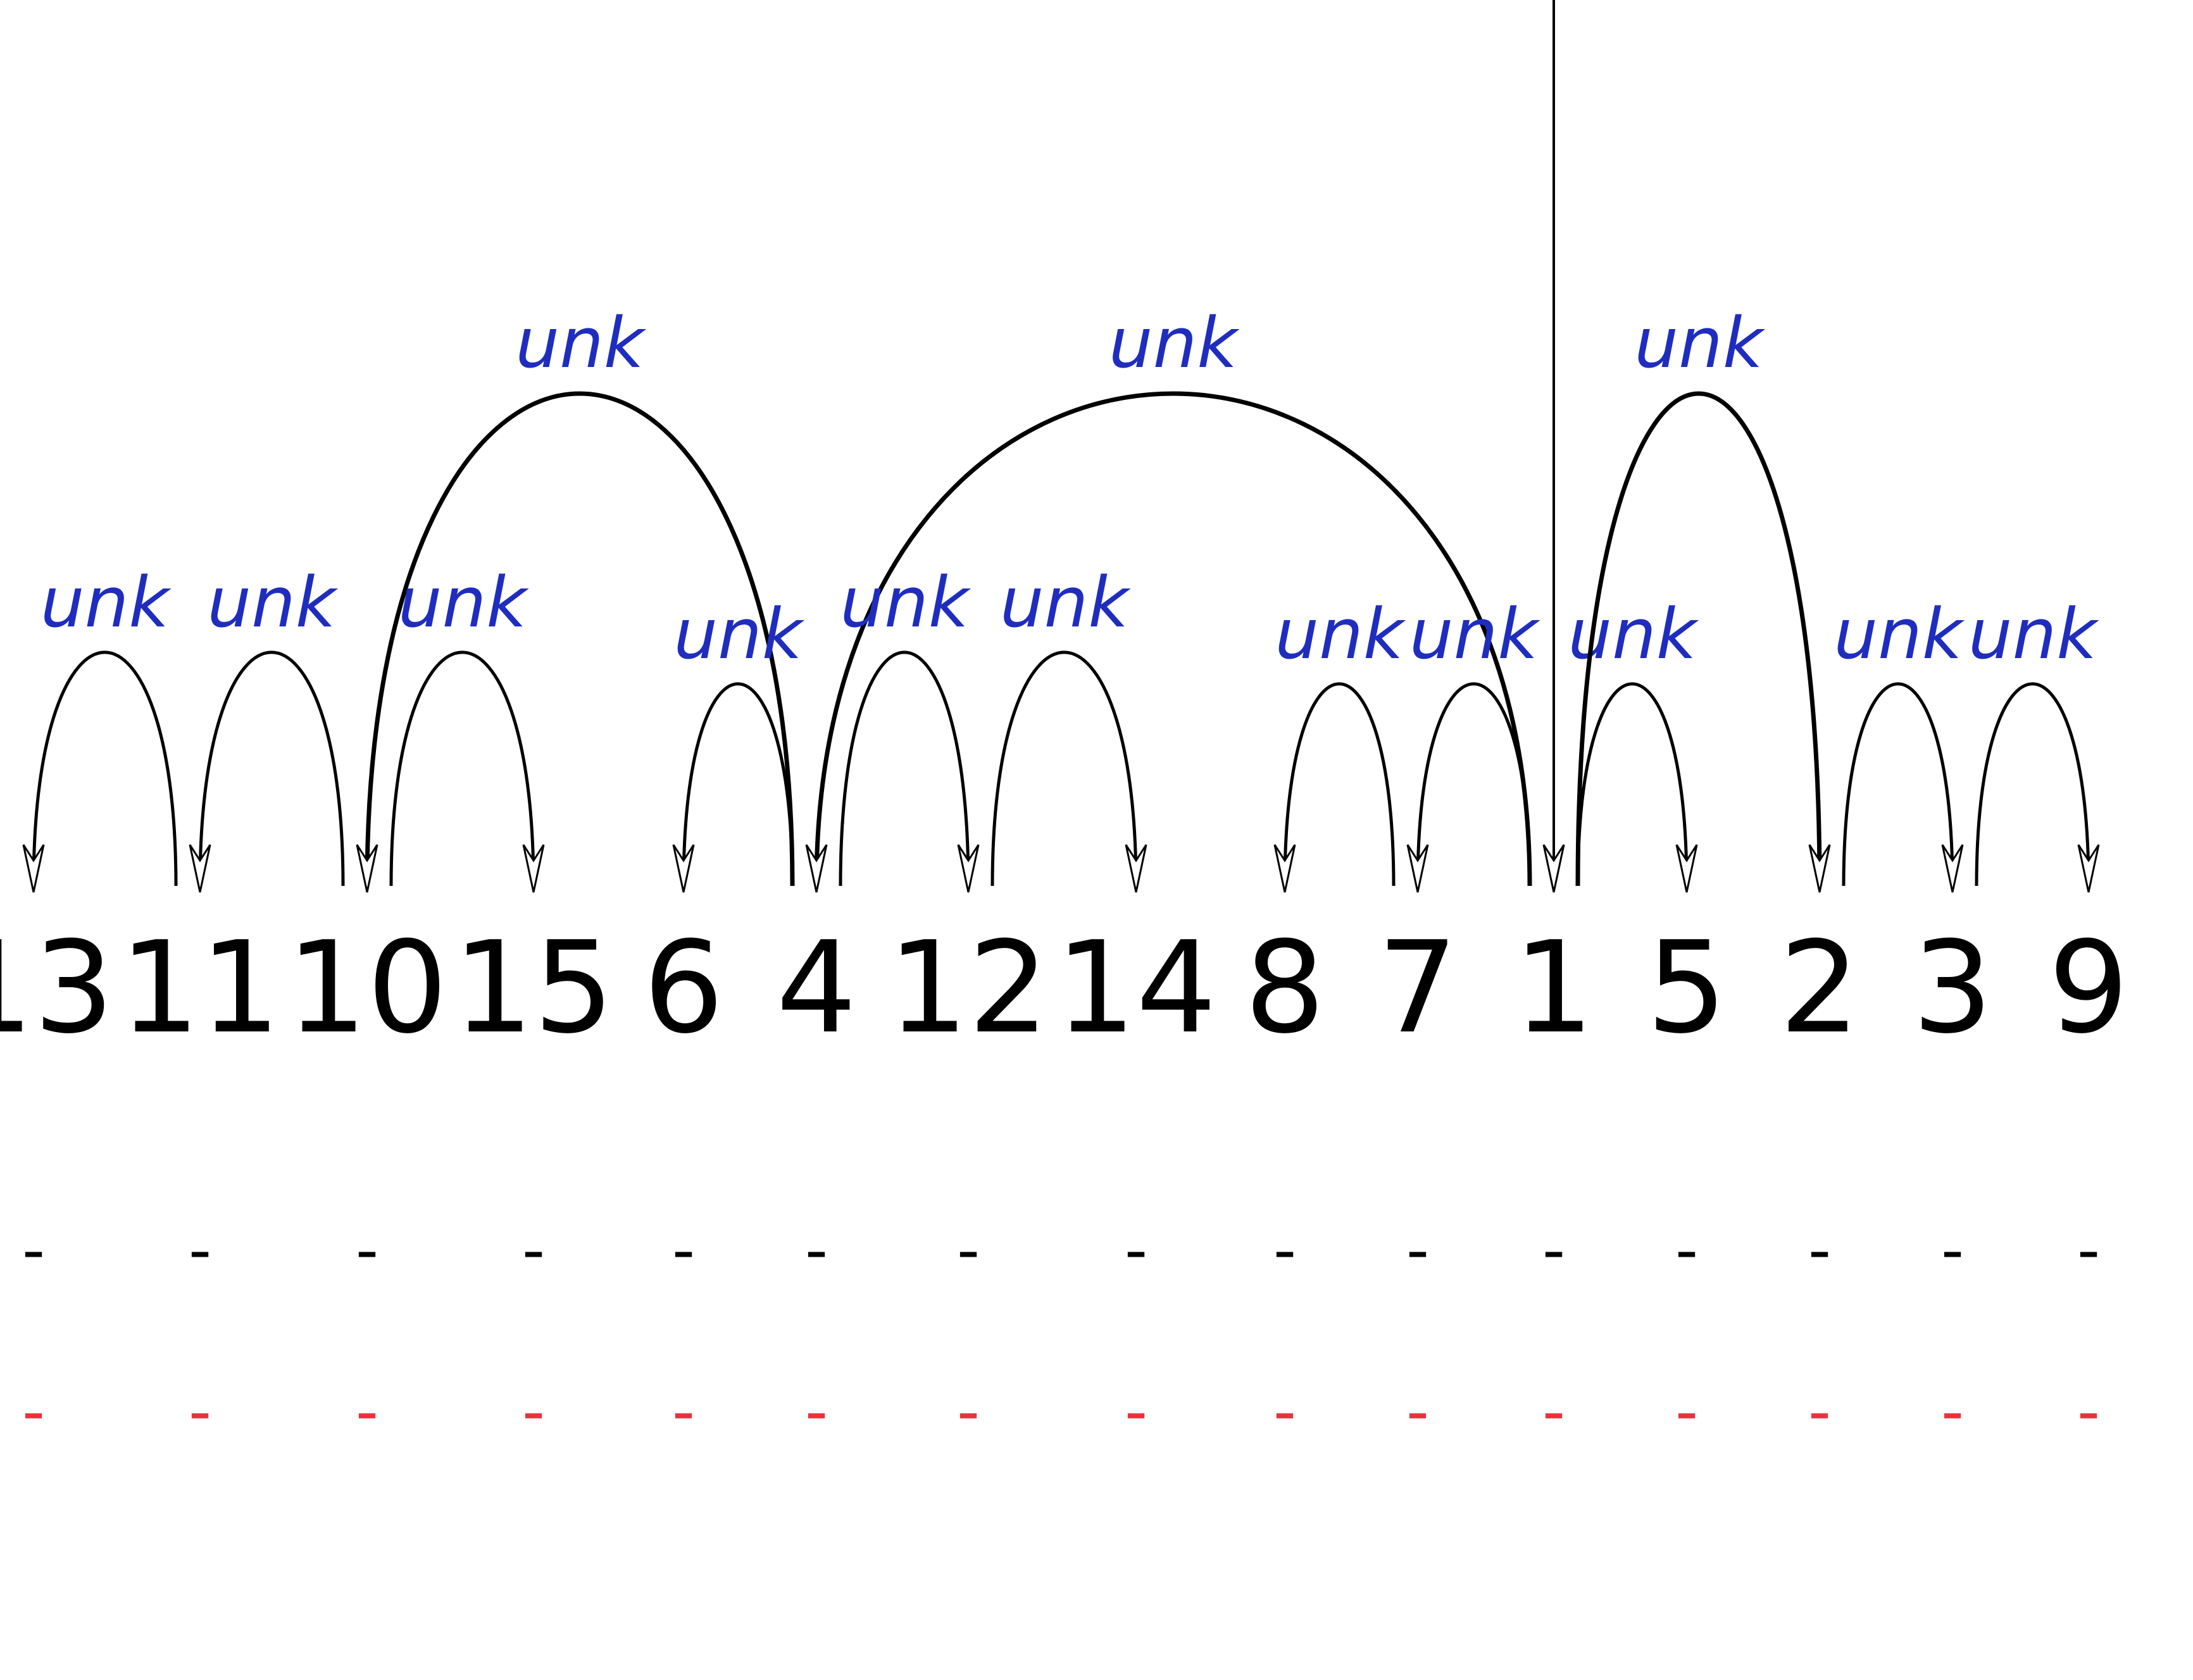 The height and width of the screenshot is (1680, 2193). What do you see at coordinates (968, 1181) in the screenshot?
I see `token-column: 12 - -` at bounding box center [968, 1181].